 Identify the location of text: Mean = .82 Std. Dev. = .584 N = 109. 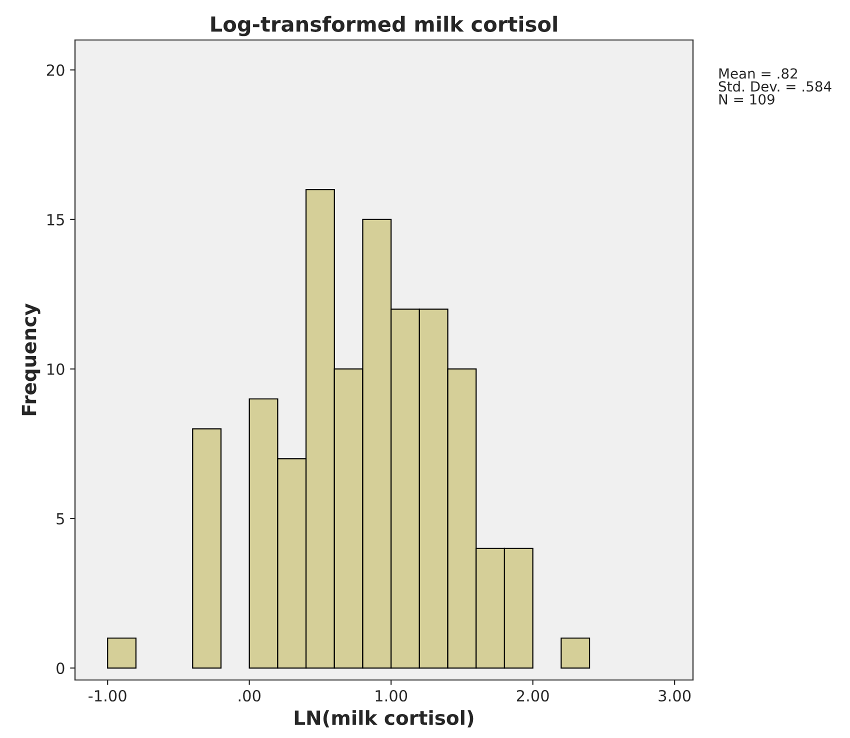
(775, 86).